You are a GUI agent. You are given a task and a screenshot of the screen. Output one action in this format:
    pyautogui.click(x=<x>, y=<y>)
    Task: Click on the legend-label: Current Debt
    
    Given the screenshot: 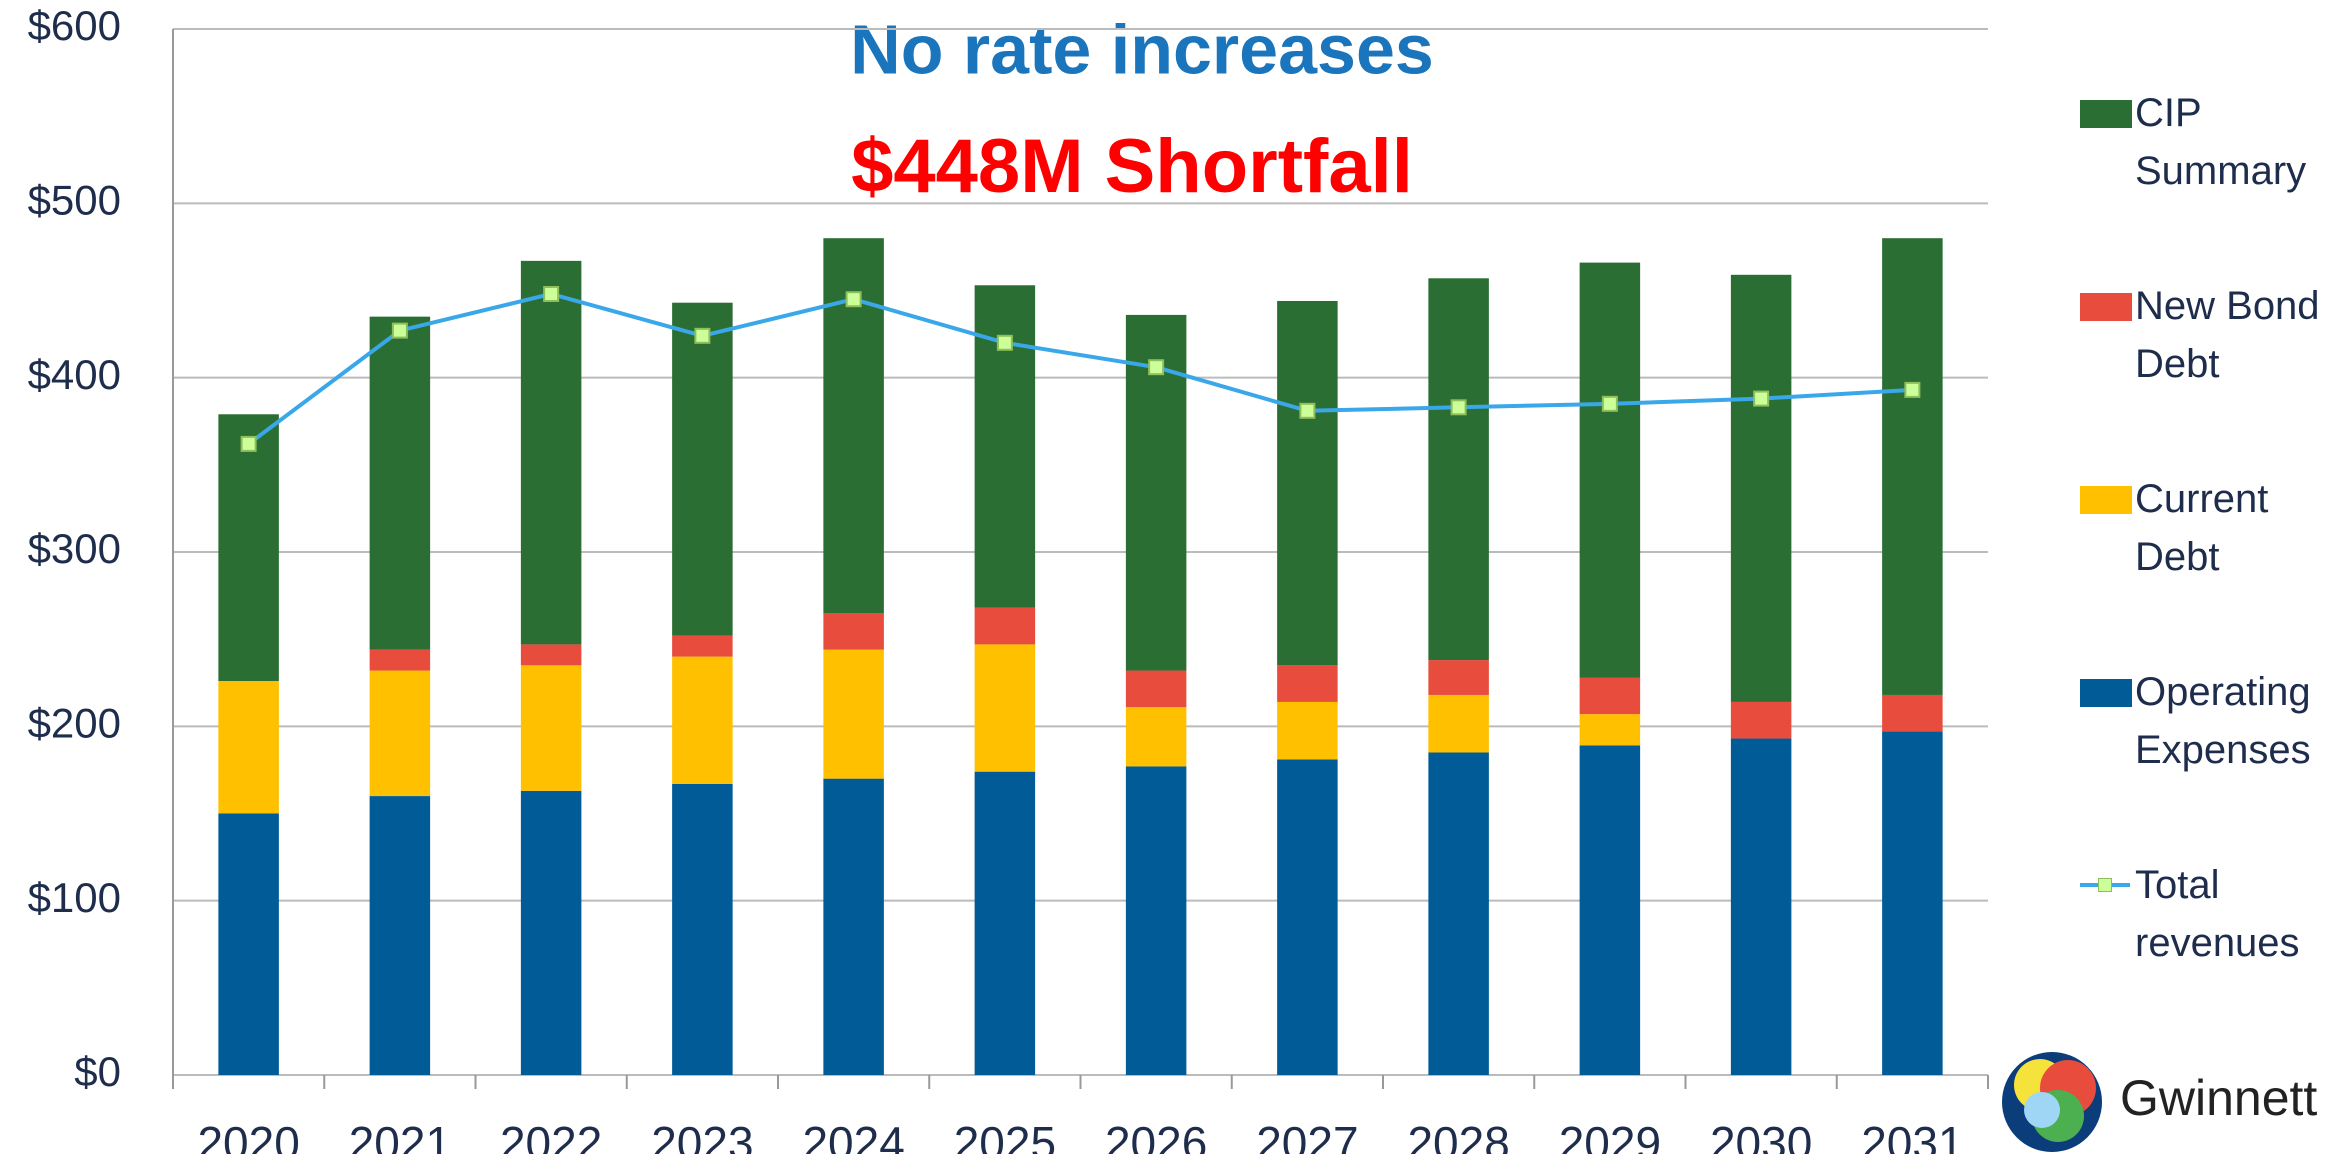 What is the action you would take?
    pyautogui.click(x=2202, y=528)
    